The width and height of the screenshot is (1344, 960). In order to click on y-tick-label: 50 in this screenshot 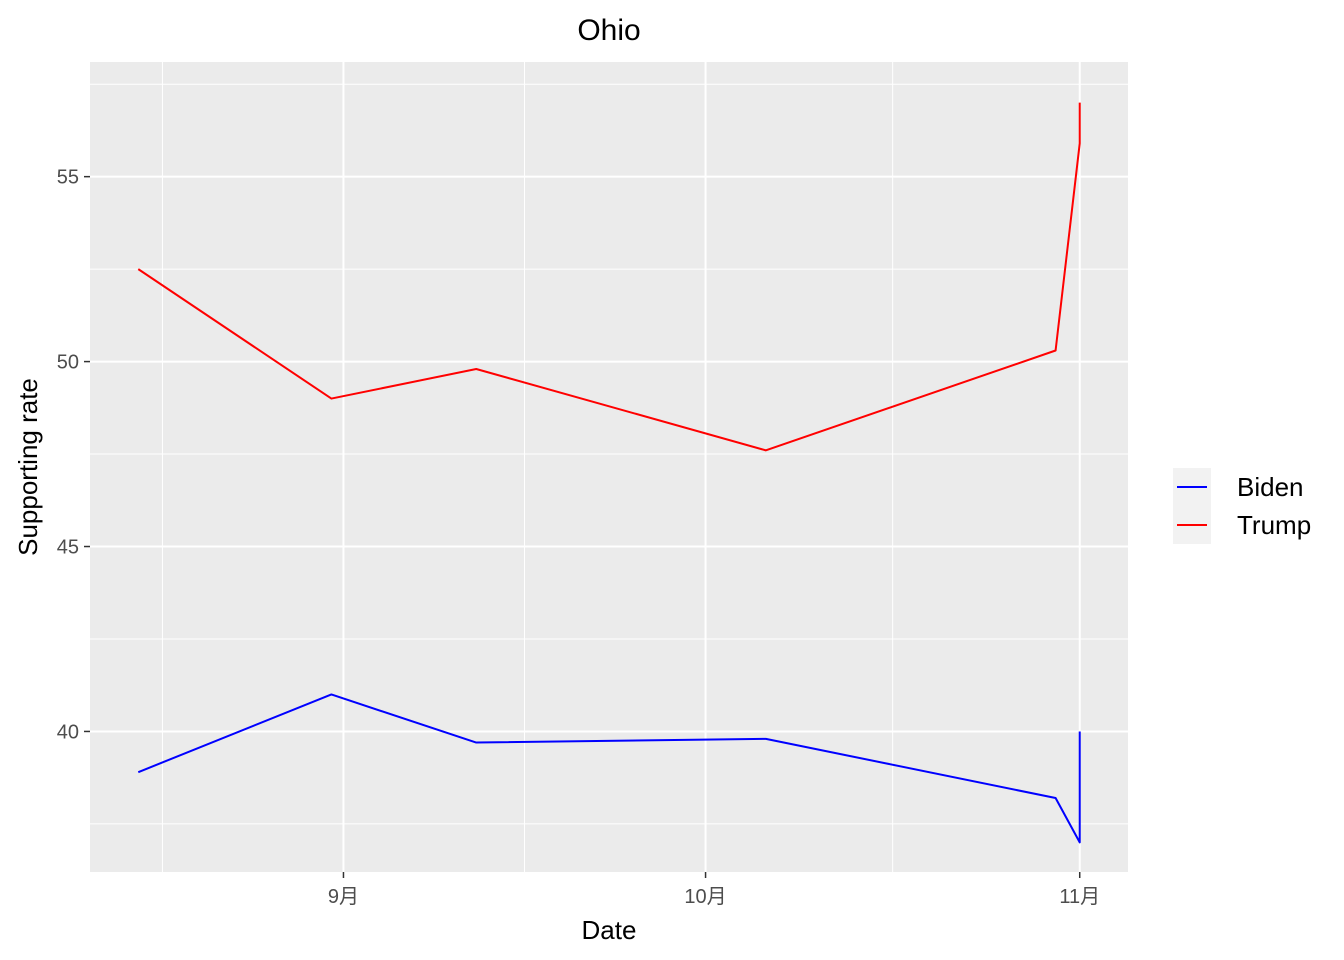, I will do `click(68, 363)`.